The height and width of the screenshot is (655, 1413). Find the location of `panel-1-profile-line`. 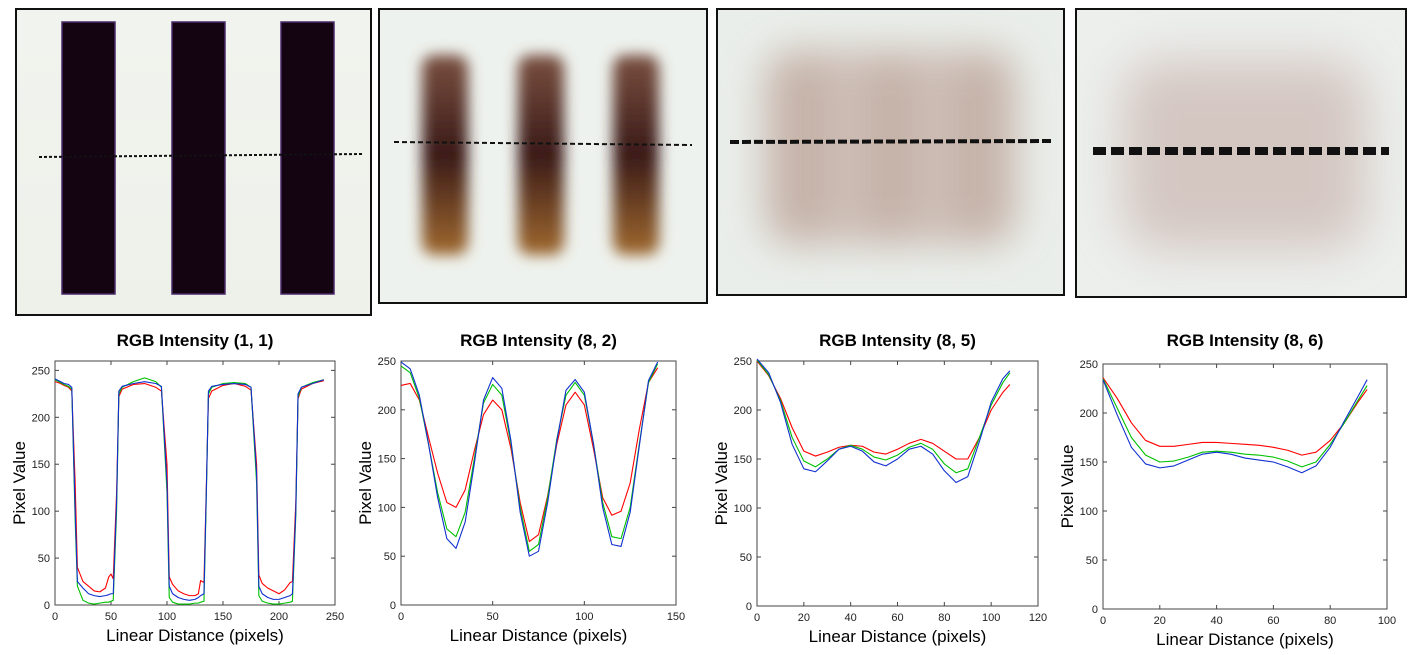

panel-1-profile-line is located at coordinates (200, 155).